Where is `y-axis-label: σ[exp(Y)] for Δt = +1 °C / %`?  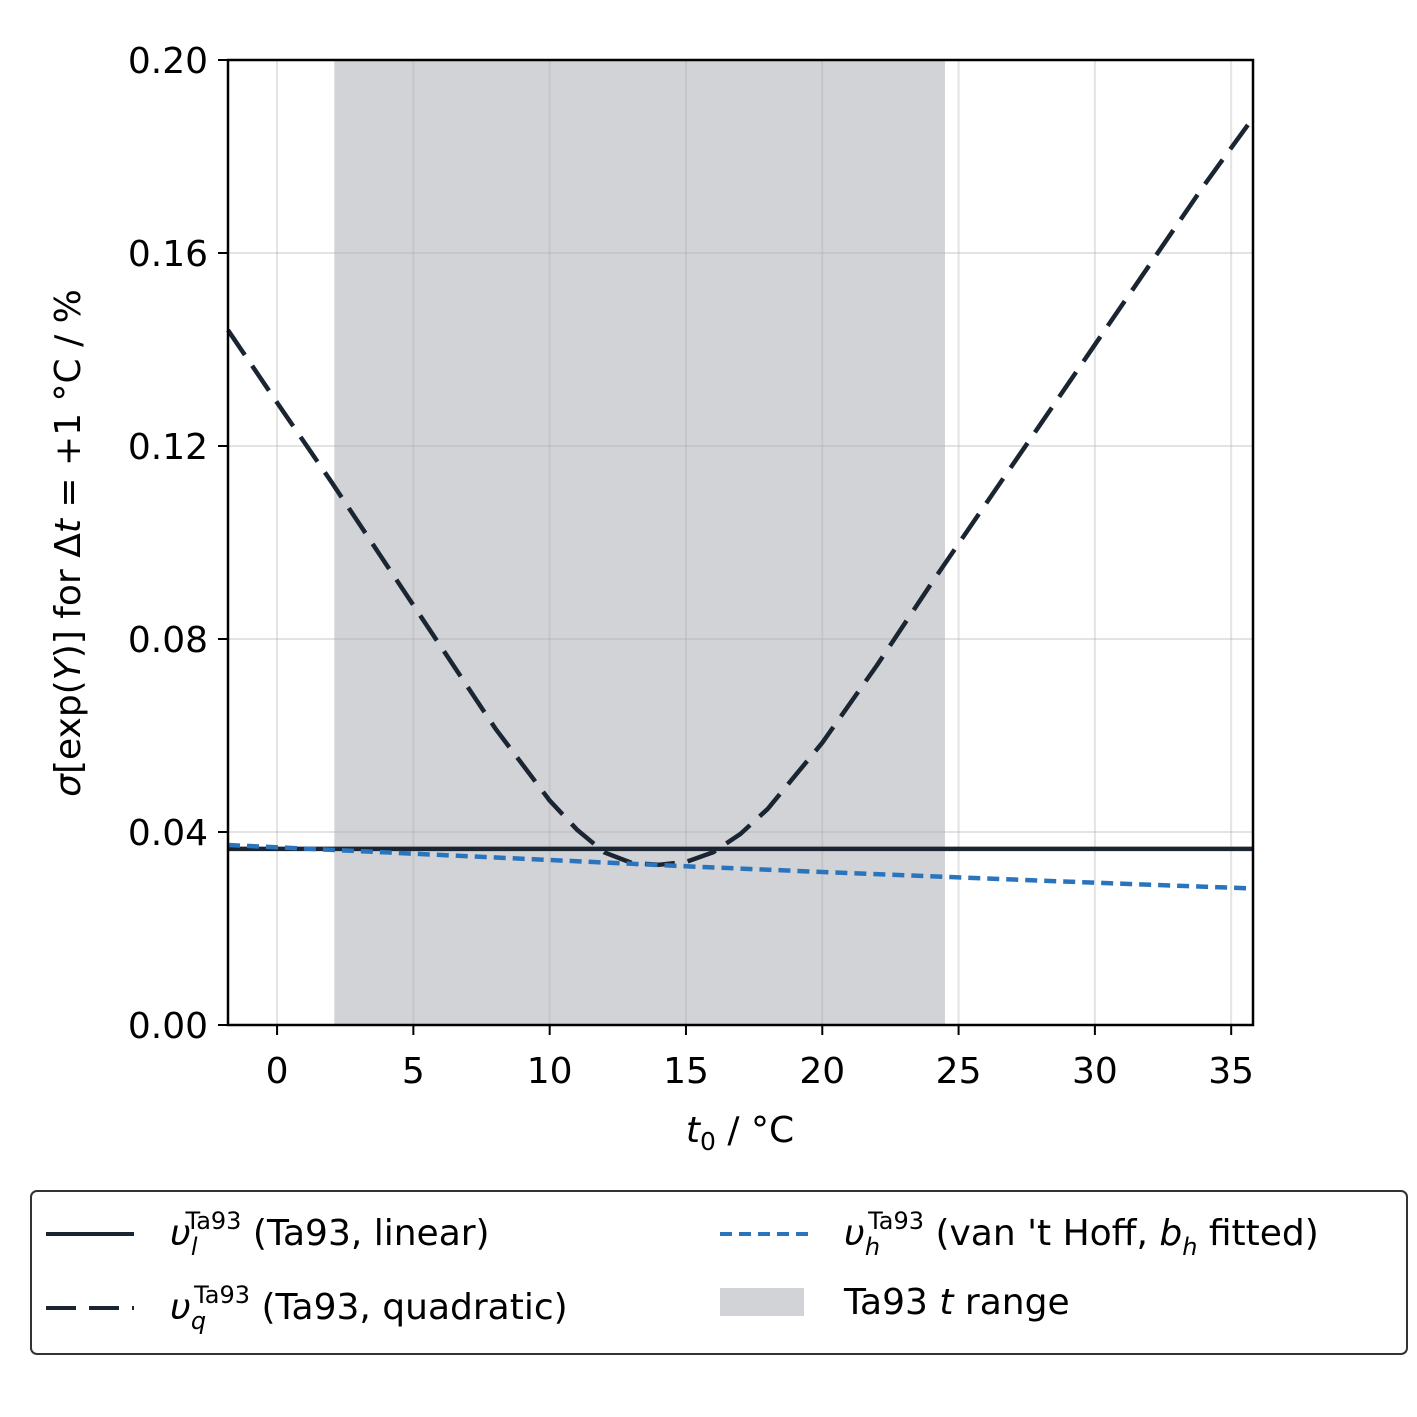
y-axis-label: σ[exp(Y)] for Δt = +1 °C / % is located at coordinates (68, 543).